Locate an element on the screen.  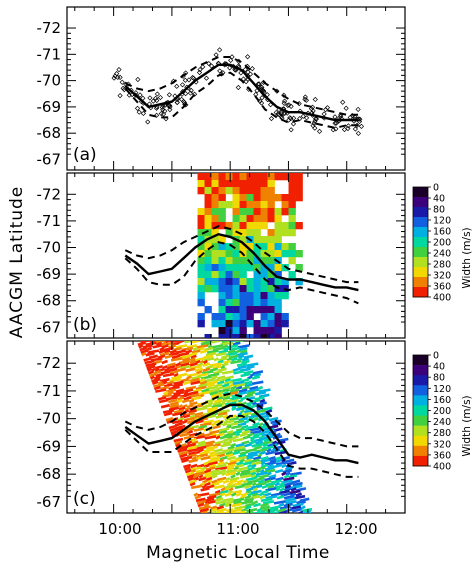
y-tick-label: -68 is located at coordinates (49, 474).